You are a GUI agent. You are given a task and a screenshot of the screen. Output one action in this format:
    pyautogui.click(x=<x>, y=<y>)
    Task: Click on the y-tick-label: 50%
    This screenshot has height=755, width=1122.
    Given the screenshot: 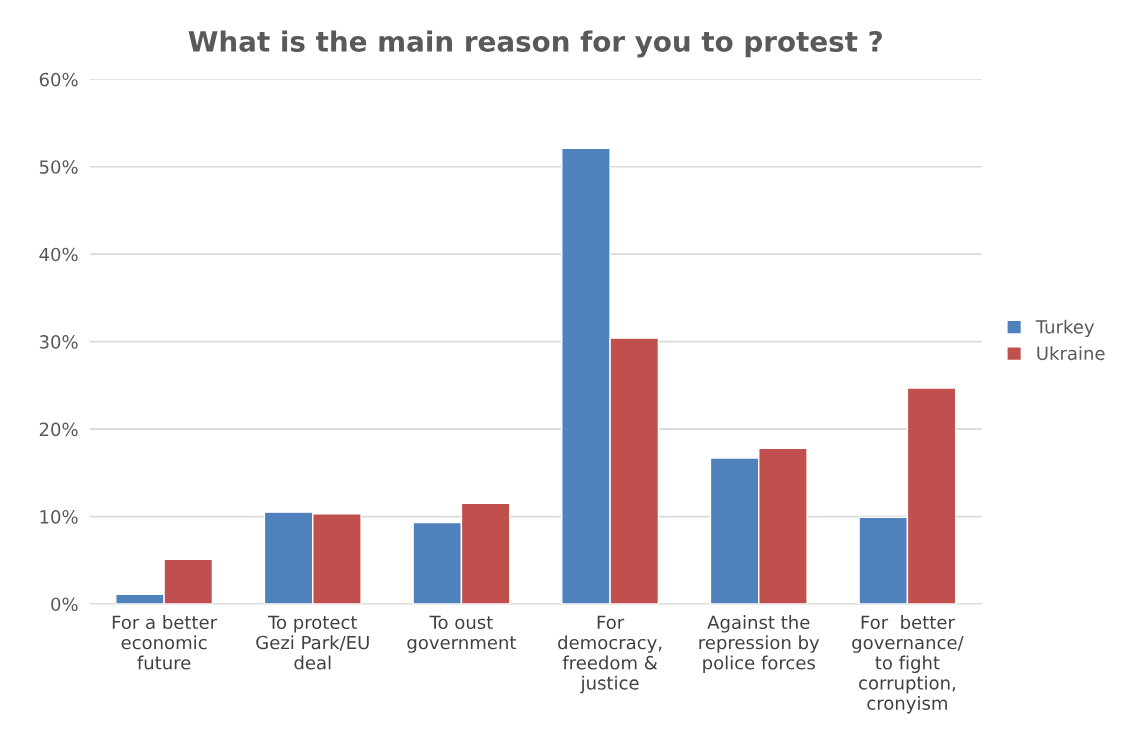 What is the action you would take?
    pyautogui.click(x=58, y=167)
    